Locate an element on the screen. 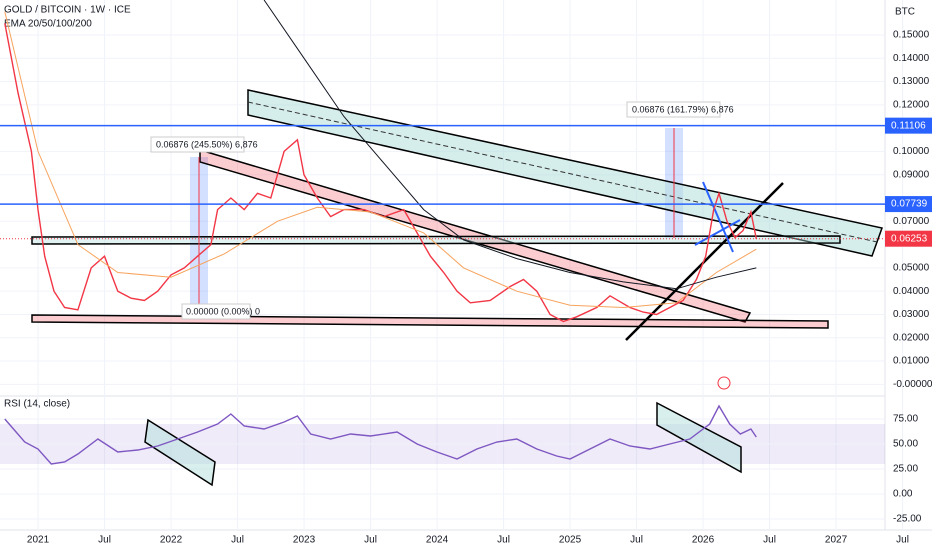  y-tick-label: 0.01000 is located at coordinates (911, 361).